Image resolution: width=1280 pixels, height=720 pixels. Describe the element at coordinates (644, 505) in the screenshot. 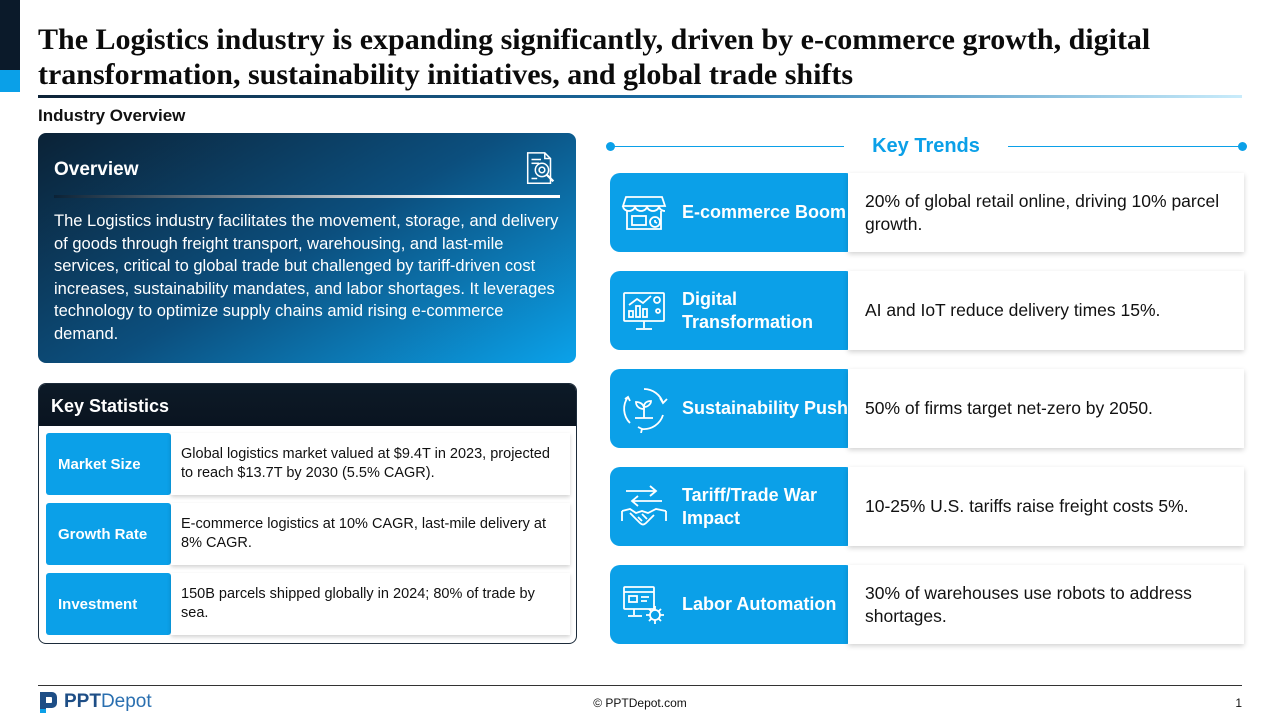

I see `handshake-arrows-icon` at that location.